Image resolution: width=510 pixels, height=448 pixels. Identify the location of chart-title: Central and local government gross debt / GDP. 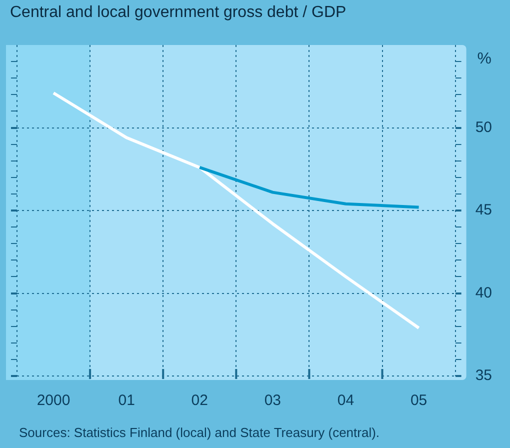
(178, 13).